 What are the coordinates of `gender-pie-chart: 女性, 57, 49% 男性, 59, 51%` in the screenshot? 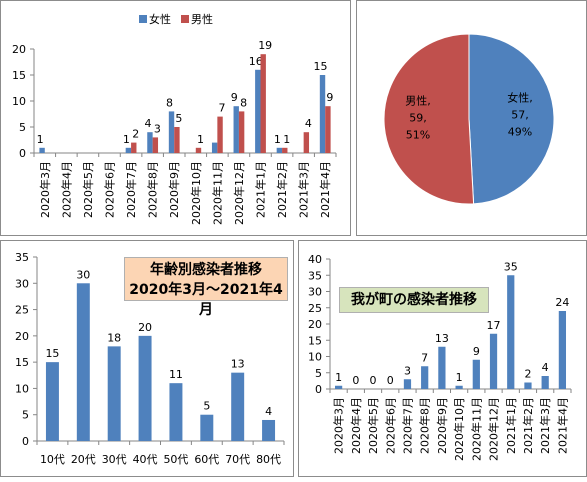 It's located at (469, 119).